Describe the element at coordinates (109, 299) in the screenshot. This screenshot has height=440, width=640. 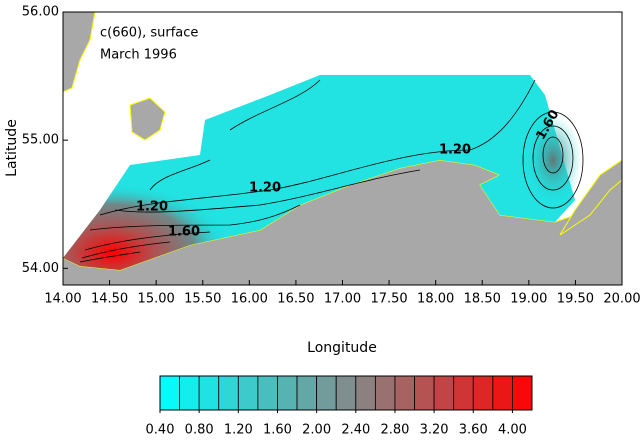
I see `x-tick-label: 14.50` at that location.